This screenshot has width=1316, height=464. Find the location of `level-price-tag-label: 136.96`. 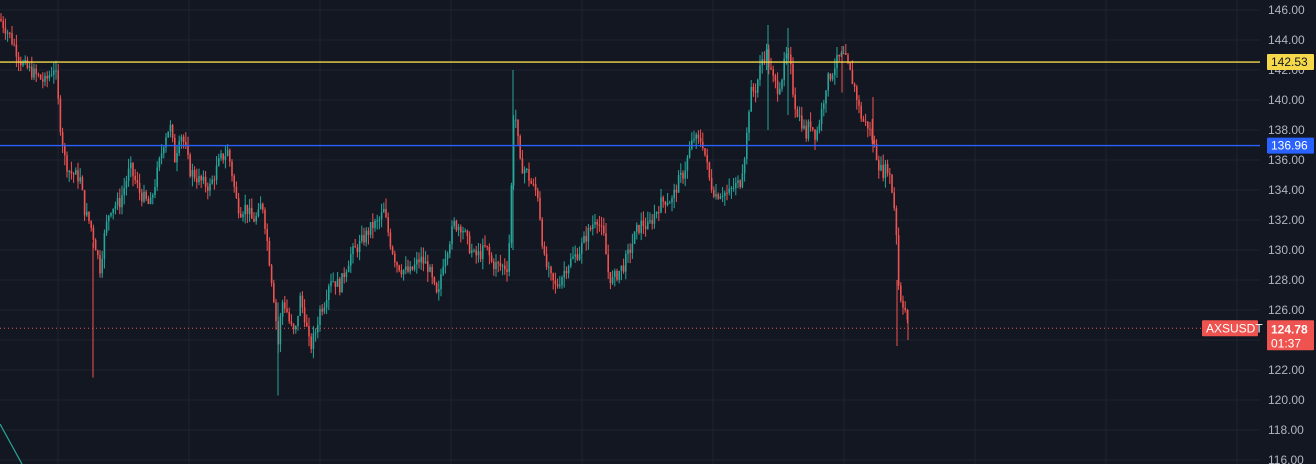

level-price-tag-label: 136.96 is located at coordinates (1289, 146).